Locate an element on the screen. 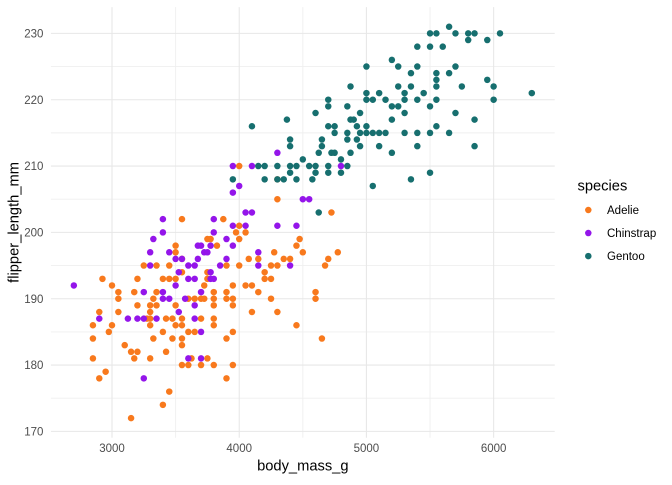  legend-item-adelie: Adelie is located at coordinates (612, 211).